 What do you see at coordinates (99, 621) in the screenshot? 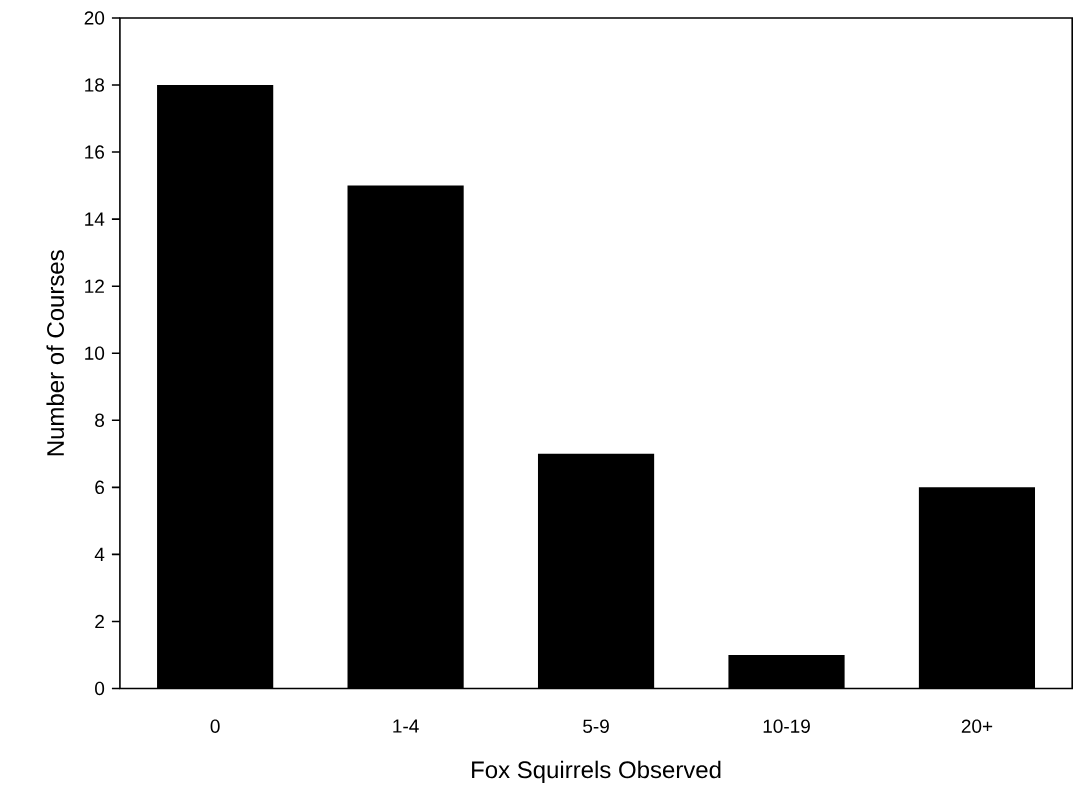
I see `y-tick-label: 2` at bounding box center [99, 621].